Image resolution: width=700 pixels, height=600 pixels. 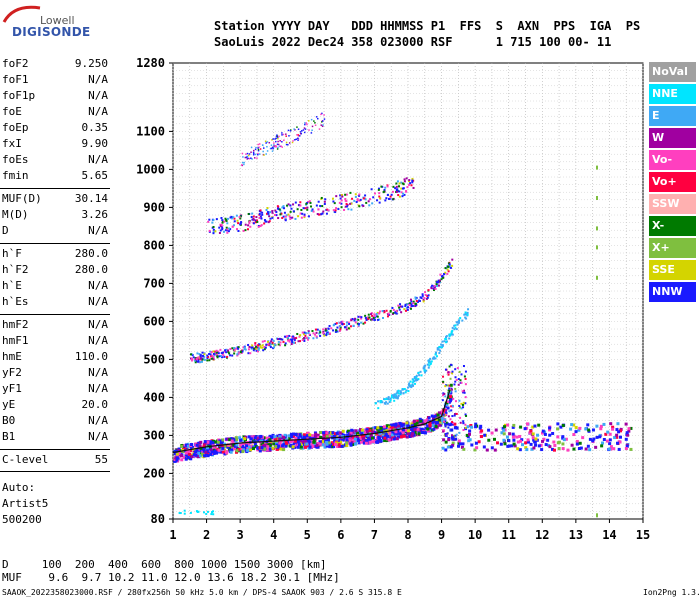 I want to click on param-row: foF2 9.250, so click(x=55, y=65).